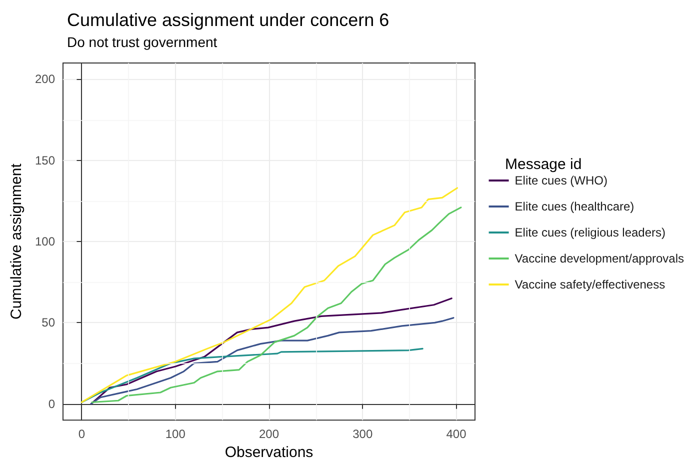 Image resolution: width=699 pixels, height=465 pixels. Describe the element at coordinates (362, 434) in the screenshot. I see `x-tick-label: 300` at that location.